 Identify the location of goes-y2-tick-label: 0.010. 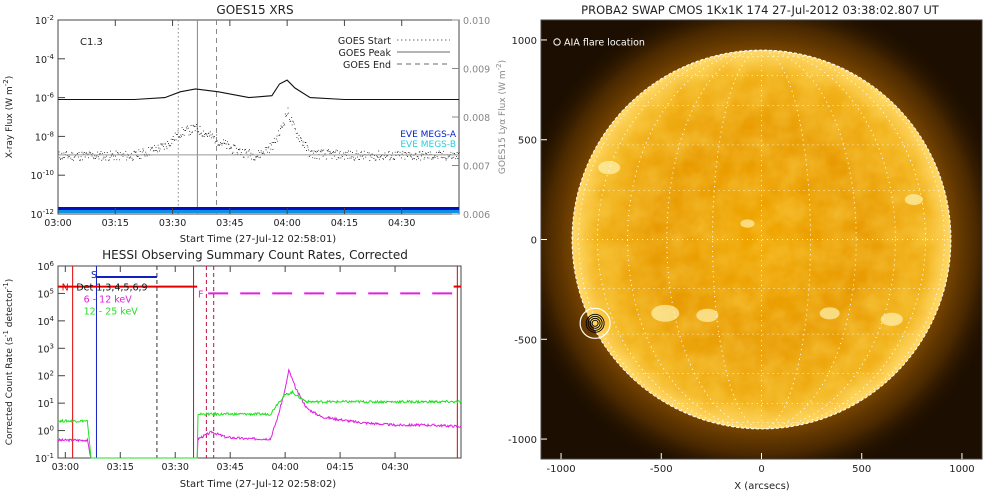
(476, 21).